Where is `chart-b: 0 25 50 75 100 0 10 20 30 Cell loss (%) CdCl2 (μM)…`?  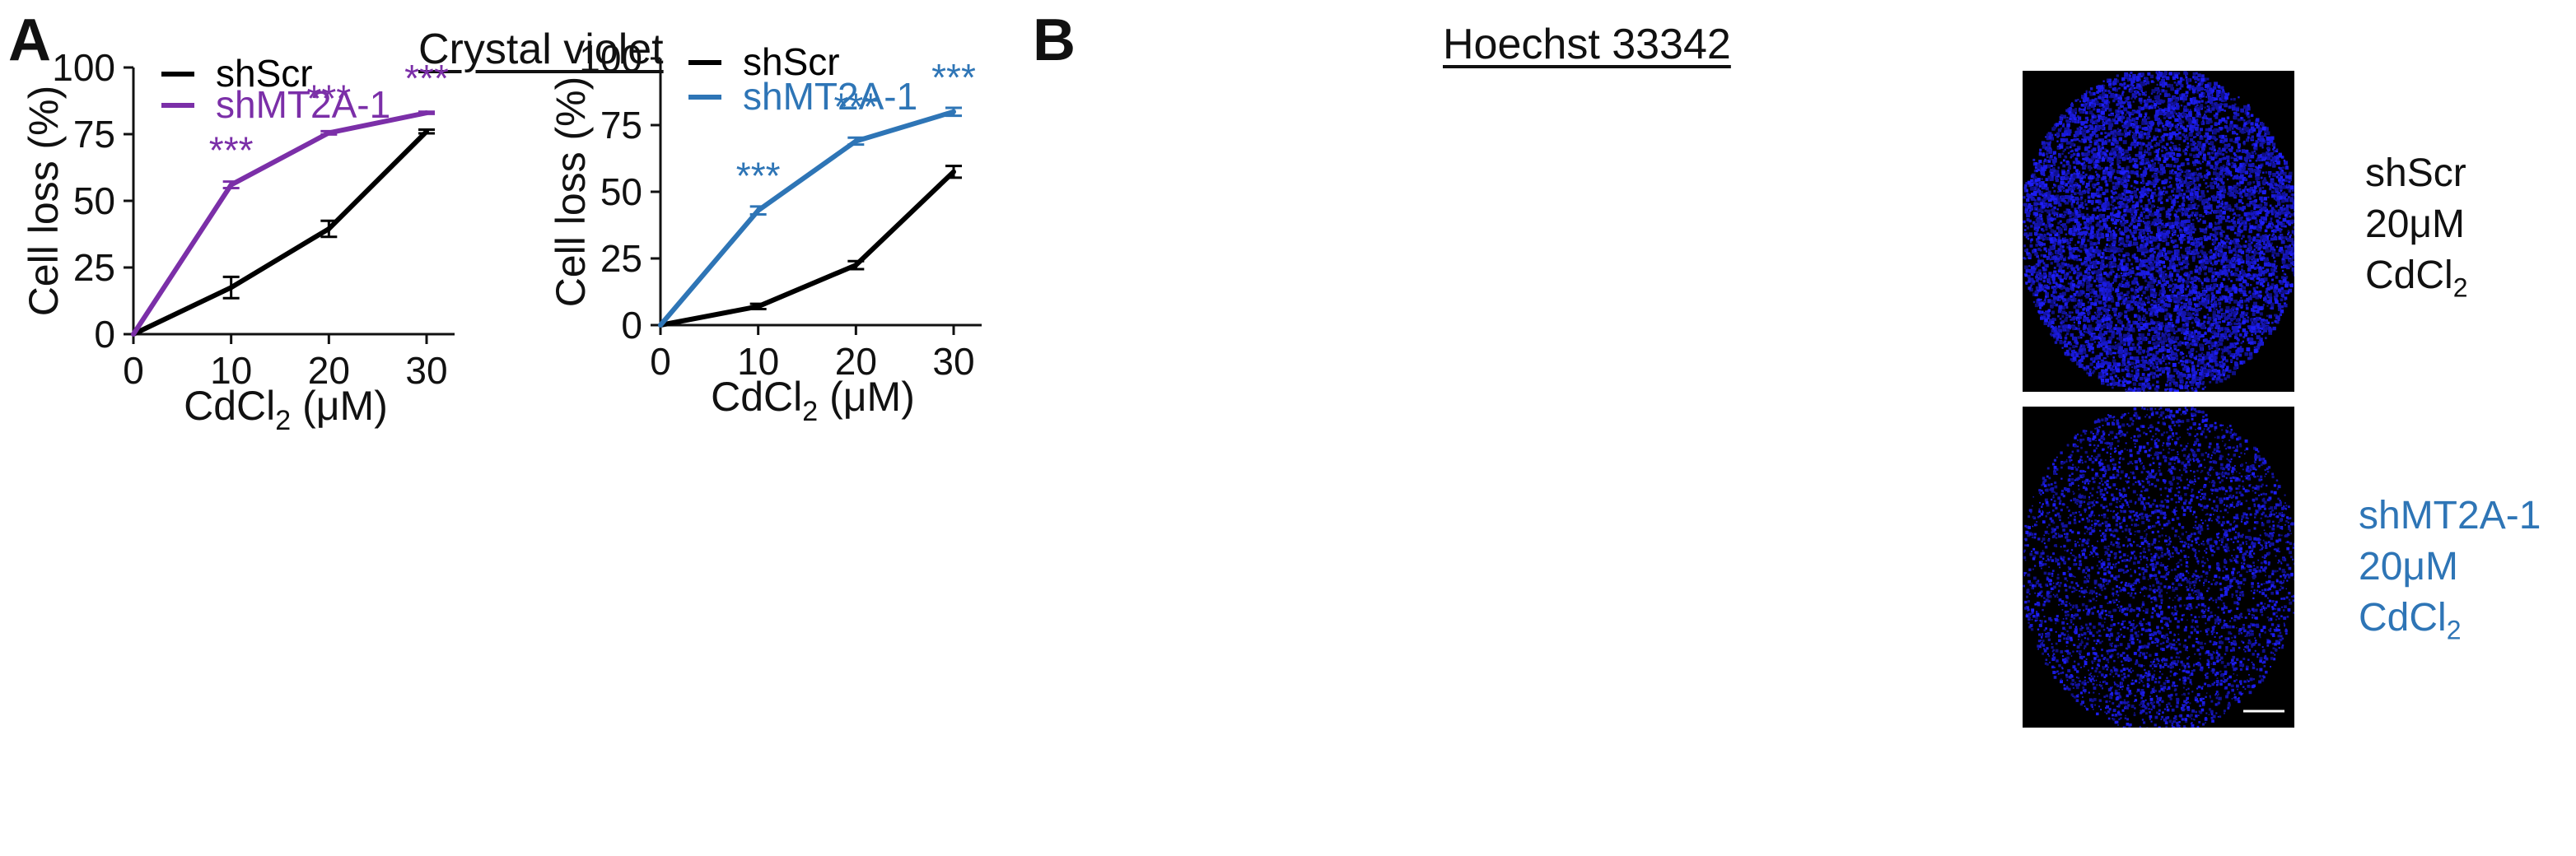 chart-b: 0 25 50 75 100 0 10 20 30 Cell loss (%) CdCl2 (μM)… is located at coordinates (765, 232).